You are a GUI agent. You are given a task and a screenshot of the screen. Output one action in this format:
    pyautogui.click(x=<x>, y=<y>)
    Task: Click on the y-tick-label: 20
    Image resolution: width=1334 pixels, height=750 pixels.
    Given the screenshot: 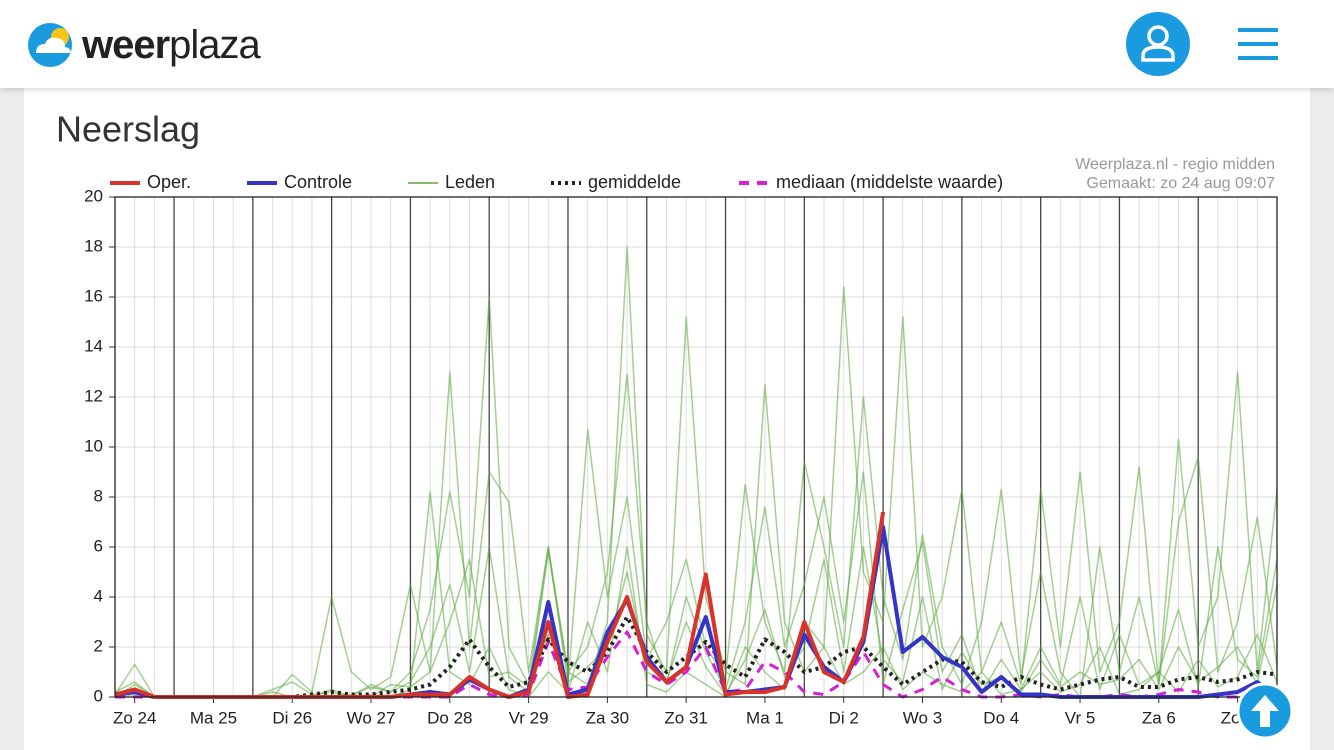 What is the action you would take?
    pyautogui.click(x=93, y=195)
    